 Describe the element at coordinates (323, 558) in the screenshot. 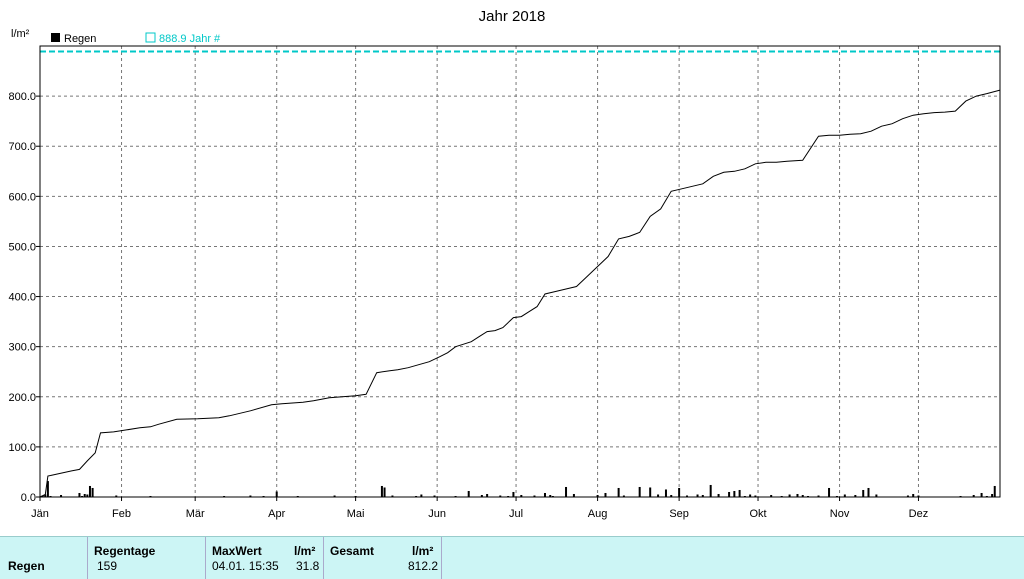

I see `divider` at that location.